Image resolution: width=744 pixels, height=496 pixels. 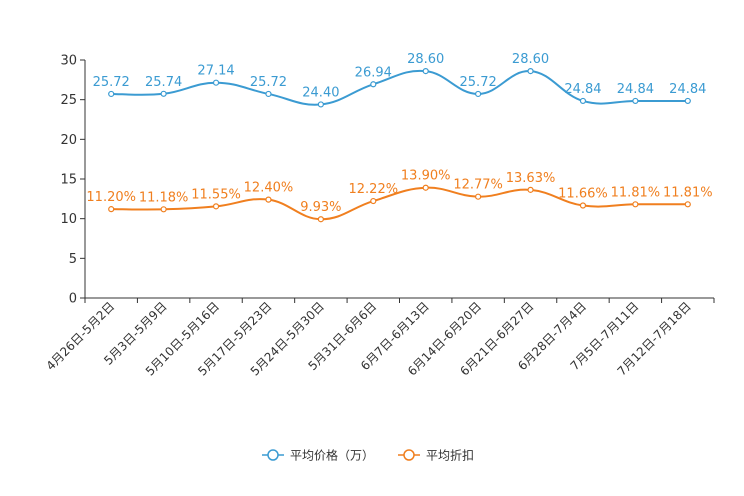 I want to click on legend-item-1: 平均价格（万）, so click(x=318, y=455).